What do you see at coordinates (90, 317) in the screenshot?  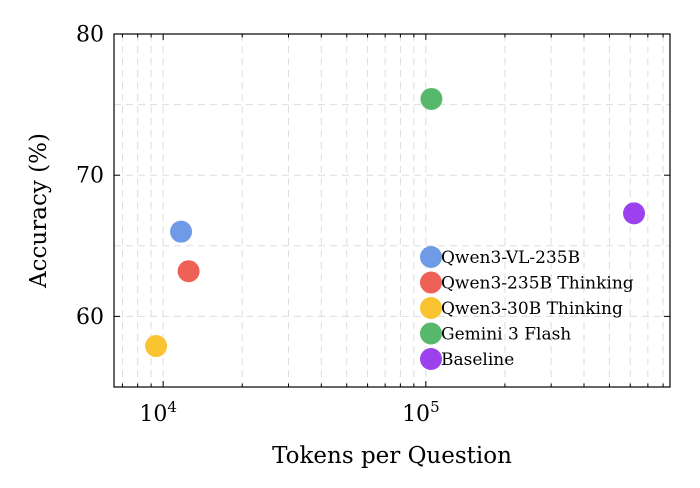 I see `y-tick-label: 60` at bounding box center [90, 317].